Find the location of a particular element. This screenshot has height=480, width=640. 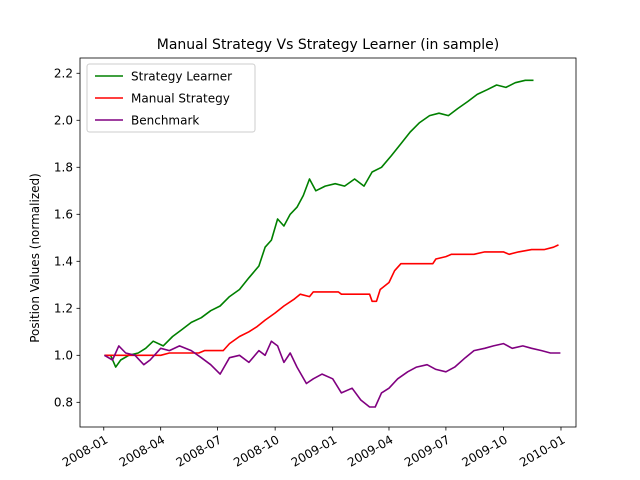

x-tick-label: 2008-01 is located at coordinates (85, 450).